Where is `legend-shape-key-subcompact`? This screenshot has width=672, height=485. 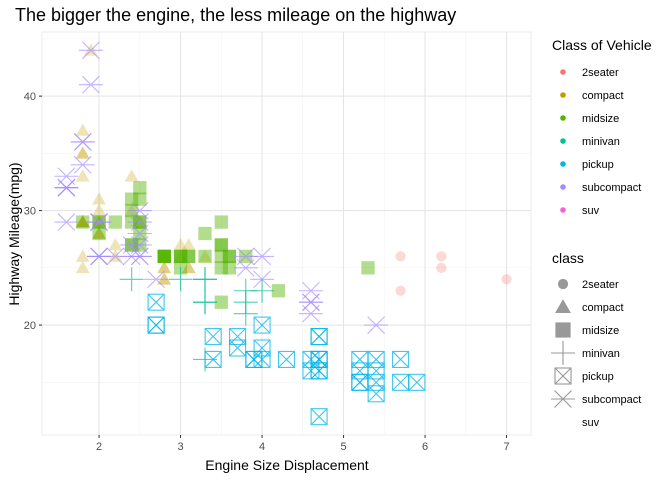
legend-shape-key-subcompact is located at coordinates (563, 399).